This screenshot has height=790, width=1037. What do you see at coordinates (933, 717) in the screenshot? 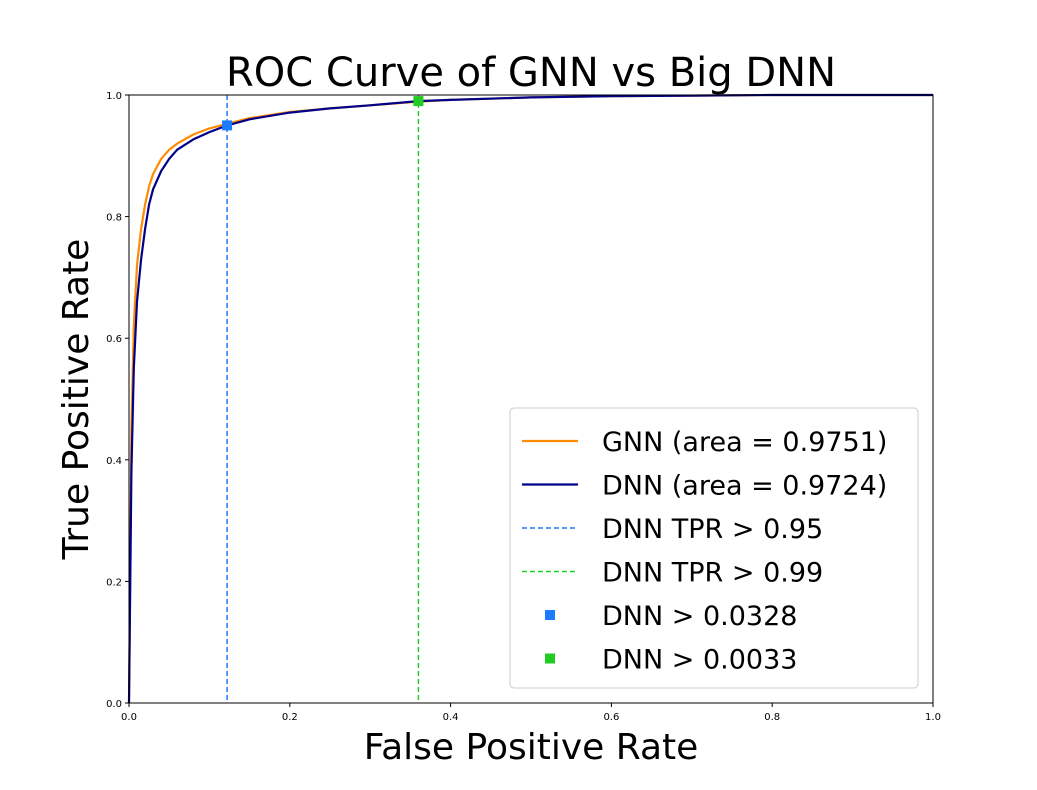
I see `x-tick-label: 1.0` at bounding box center [933, 717].